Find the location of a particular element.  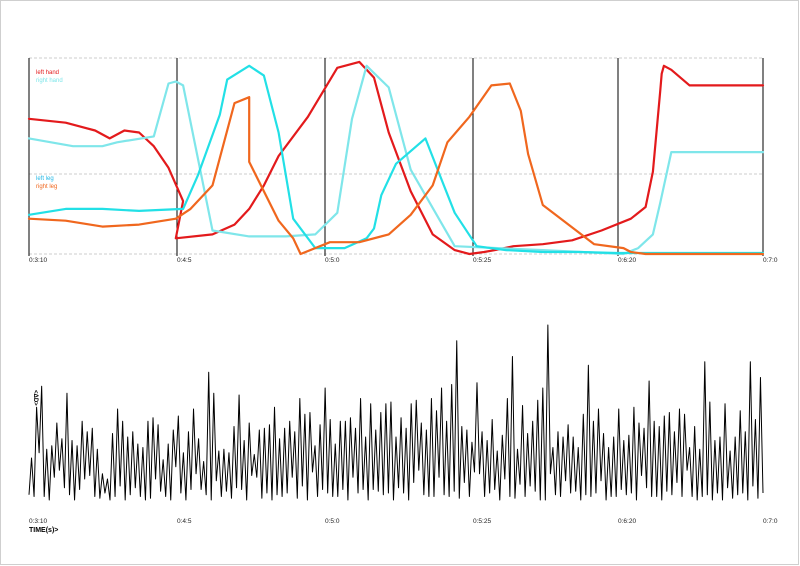

y-axis-label: <ΔD> is located at coordinates (35, 398).